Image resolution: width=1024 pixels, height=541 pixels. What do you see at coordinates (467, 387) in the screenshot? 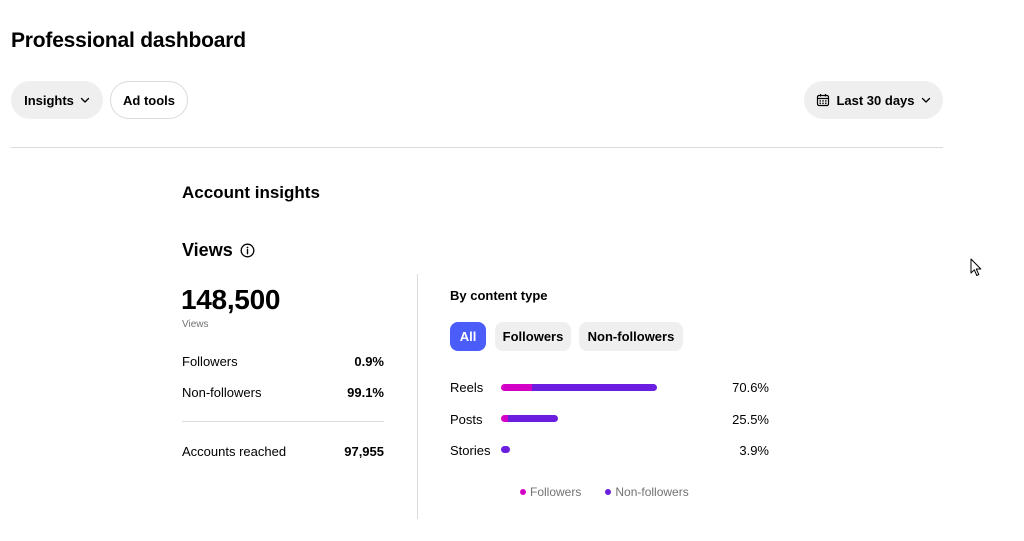
I see `bar-label-reels: Reels` at bounding box center [467, 387].